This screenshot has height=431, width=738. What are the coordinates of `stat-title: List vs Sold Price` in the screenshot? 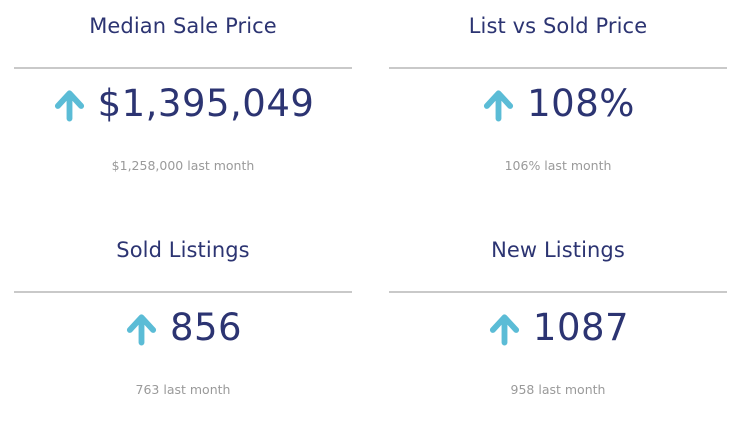 It's located at (558, 34).